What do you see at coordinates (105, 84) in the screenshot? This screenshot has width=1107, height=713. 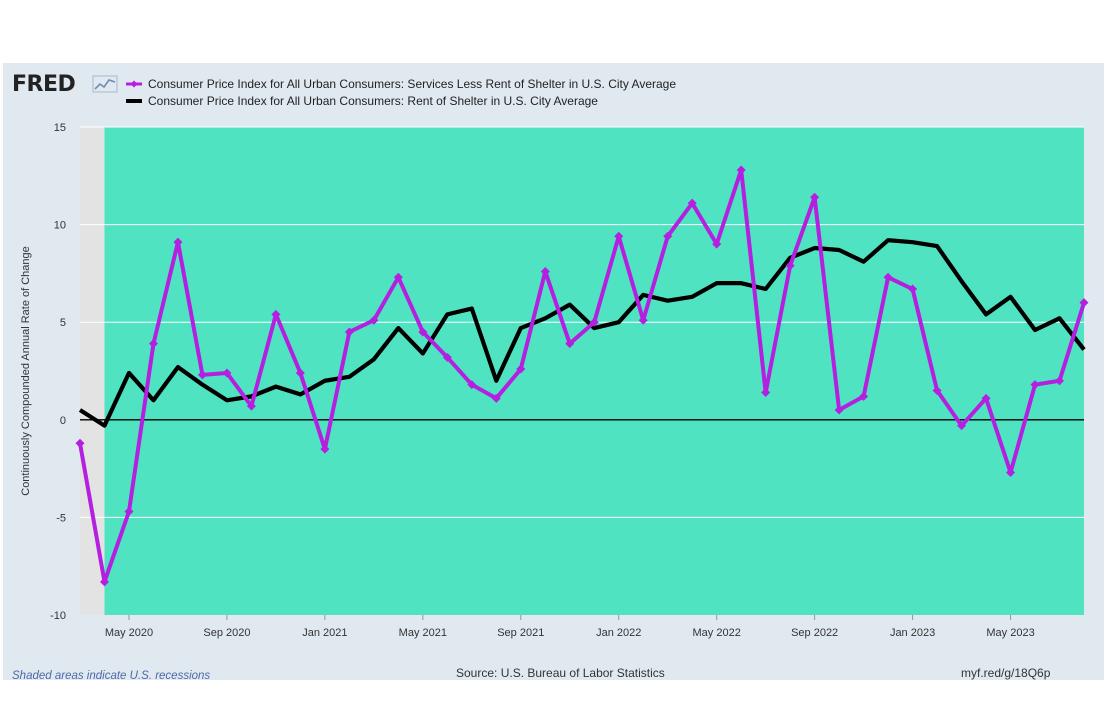 I see `trend-line-icon` at bounding box center [105, 84].